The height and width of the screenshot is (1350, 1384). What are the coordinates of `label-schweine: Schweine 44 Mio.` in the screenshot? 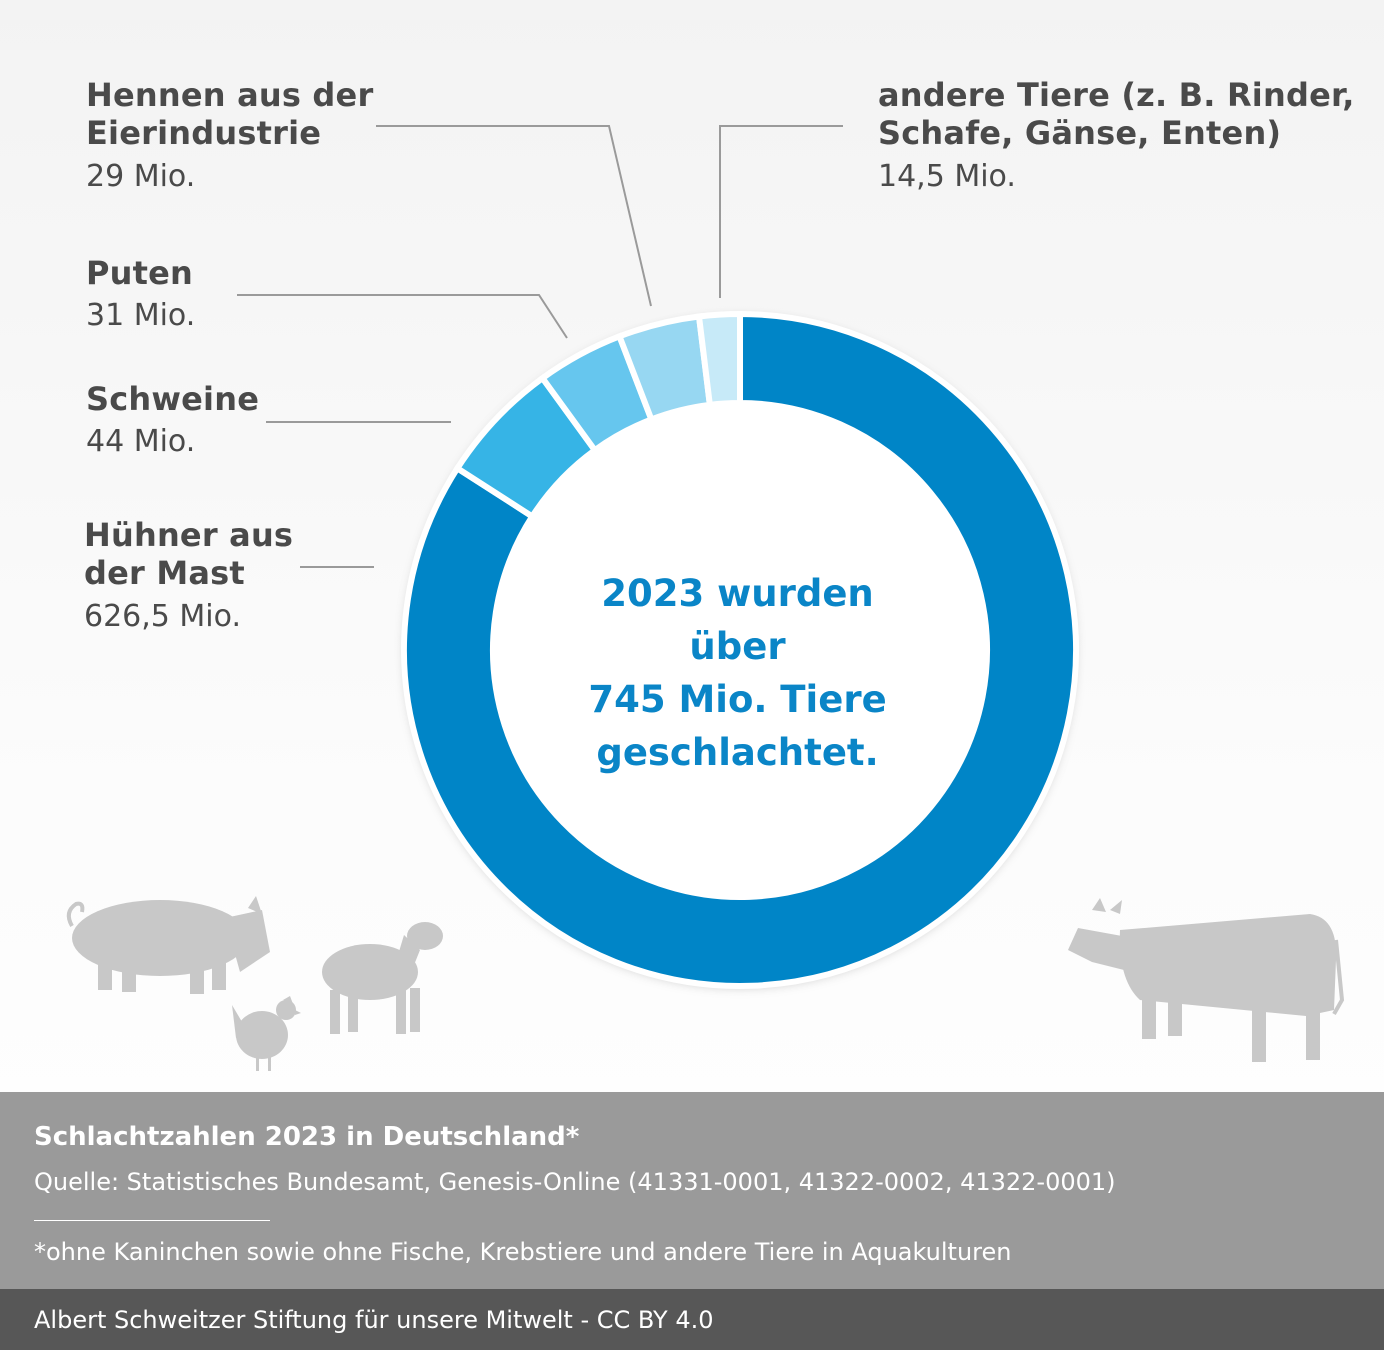 It's located at (172, 420).